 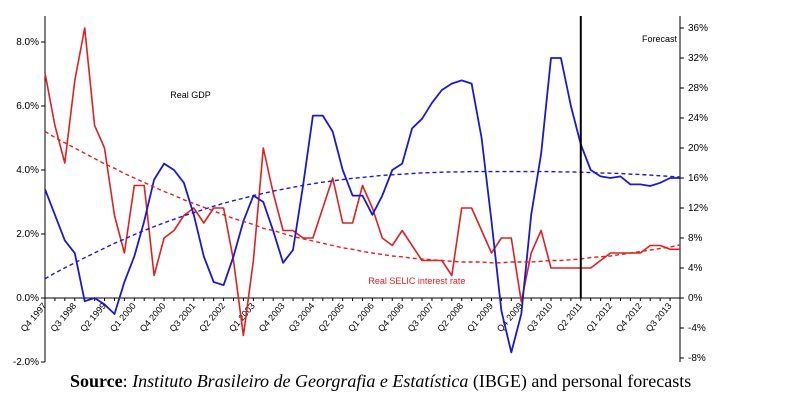 What do you see at coordinates (660, 39) in the screenshot?
I see `annotation-forecast: Forecast` at bounding box center [660, 39].